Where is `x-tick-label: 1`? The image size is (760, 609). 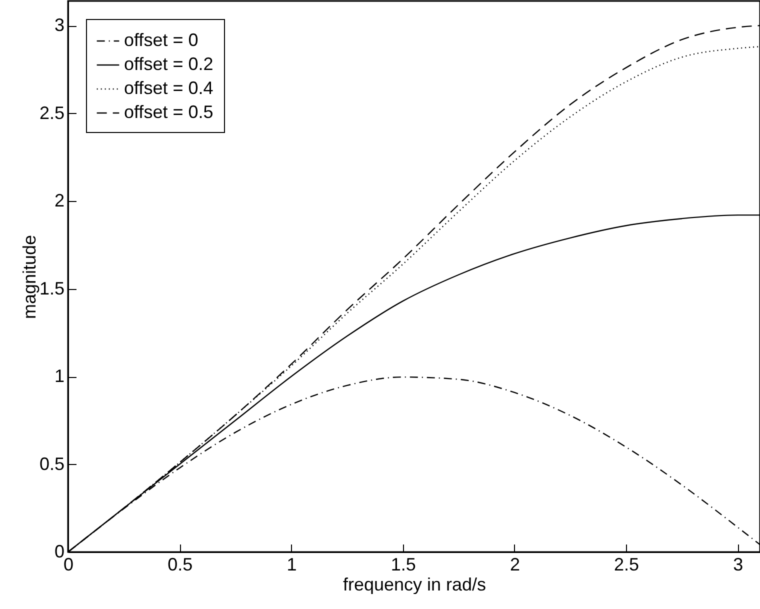
x-tick-label: 1 is located at coordinates (291, 564).